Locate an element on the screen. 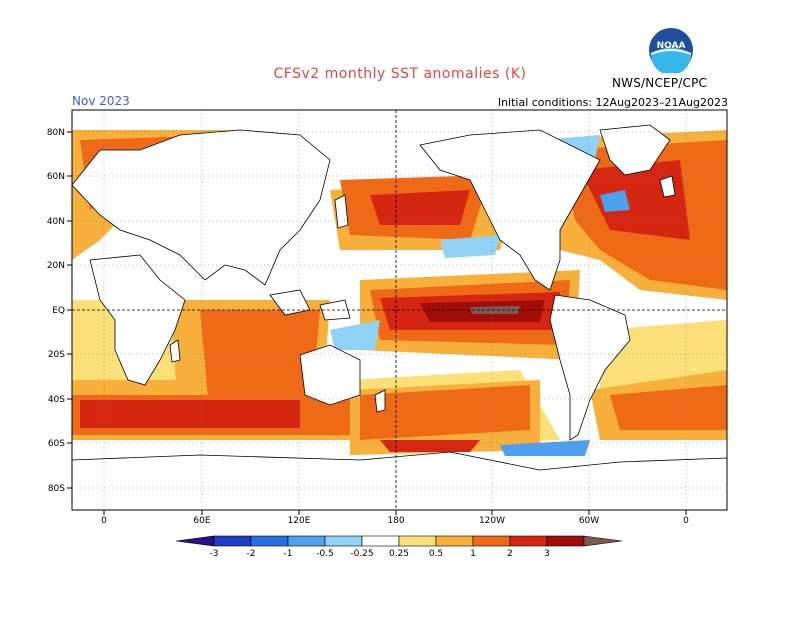 Image resolution: width=800 pixels, height=618 pixels. lon-label-60w: 60W is located at coordinates (589, 521).